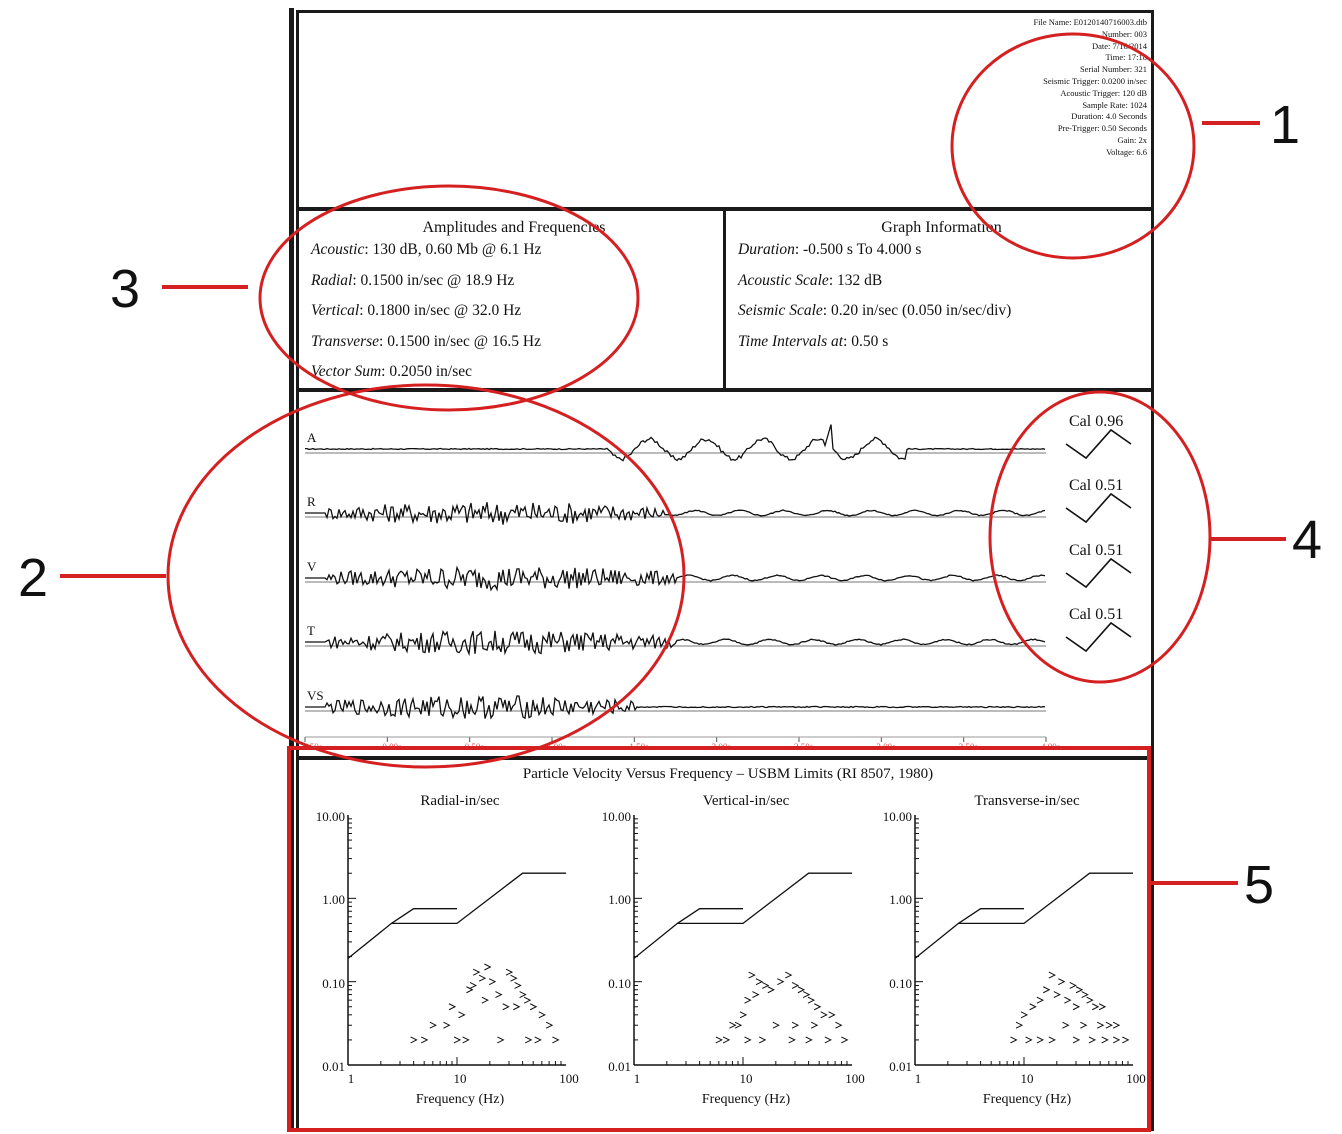 This screenshot has width=1342, height=1134. I want to click on callout-number-5: 5, so click(1259, 885).